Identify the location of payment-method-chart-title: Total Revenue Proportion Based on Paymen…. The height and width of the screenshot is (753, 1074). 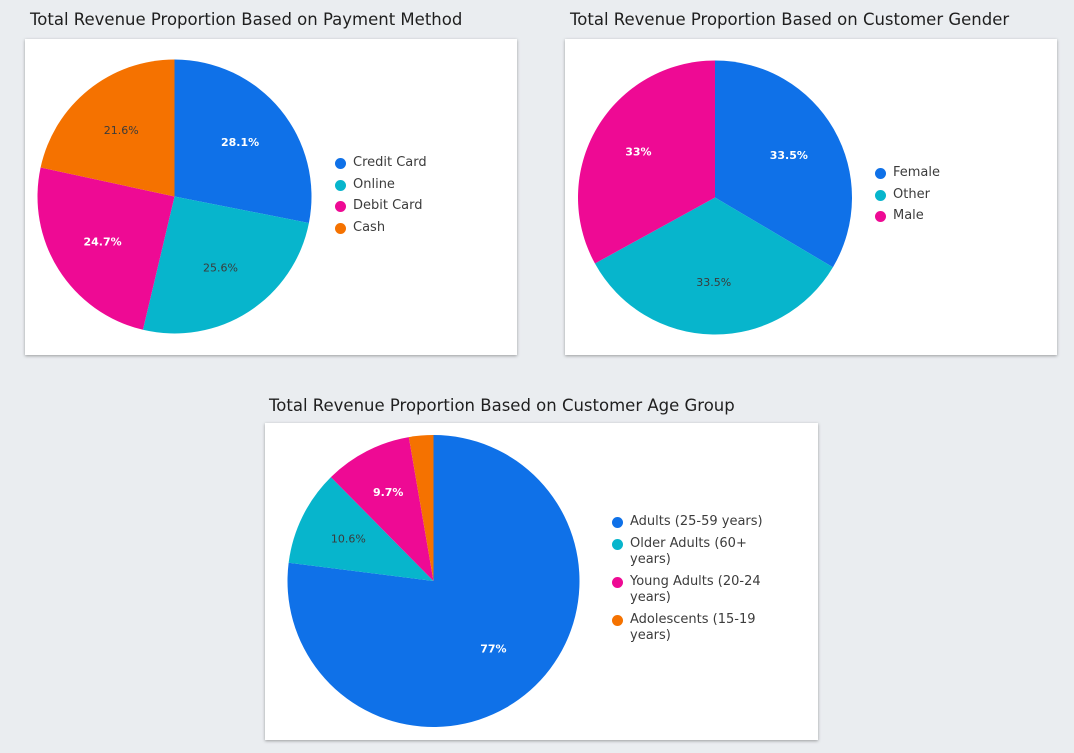
(246, 19).